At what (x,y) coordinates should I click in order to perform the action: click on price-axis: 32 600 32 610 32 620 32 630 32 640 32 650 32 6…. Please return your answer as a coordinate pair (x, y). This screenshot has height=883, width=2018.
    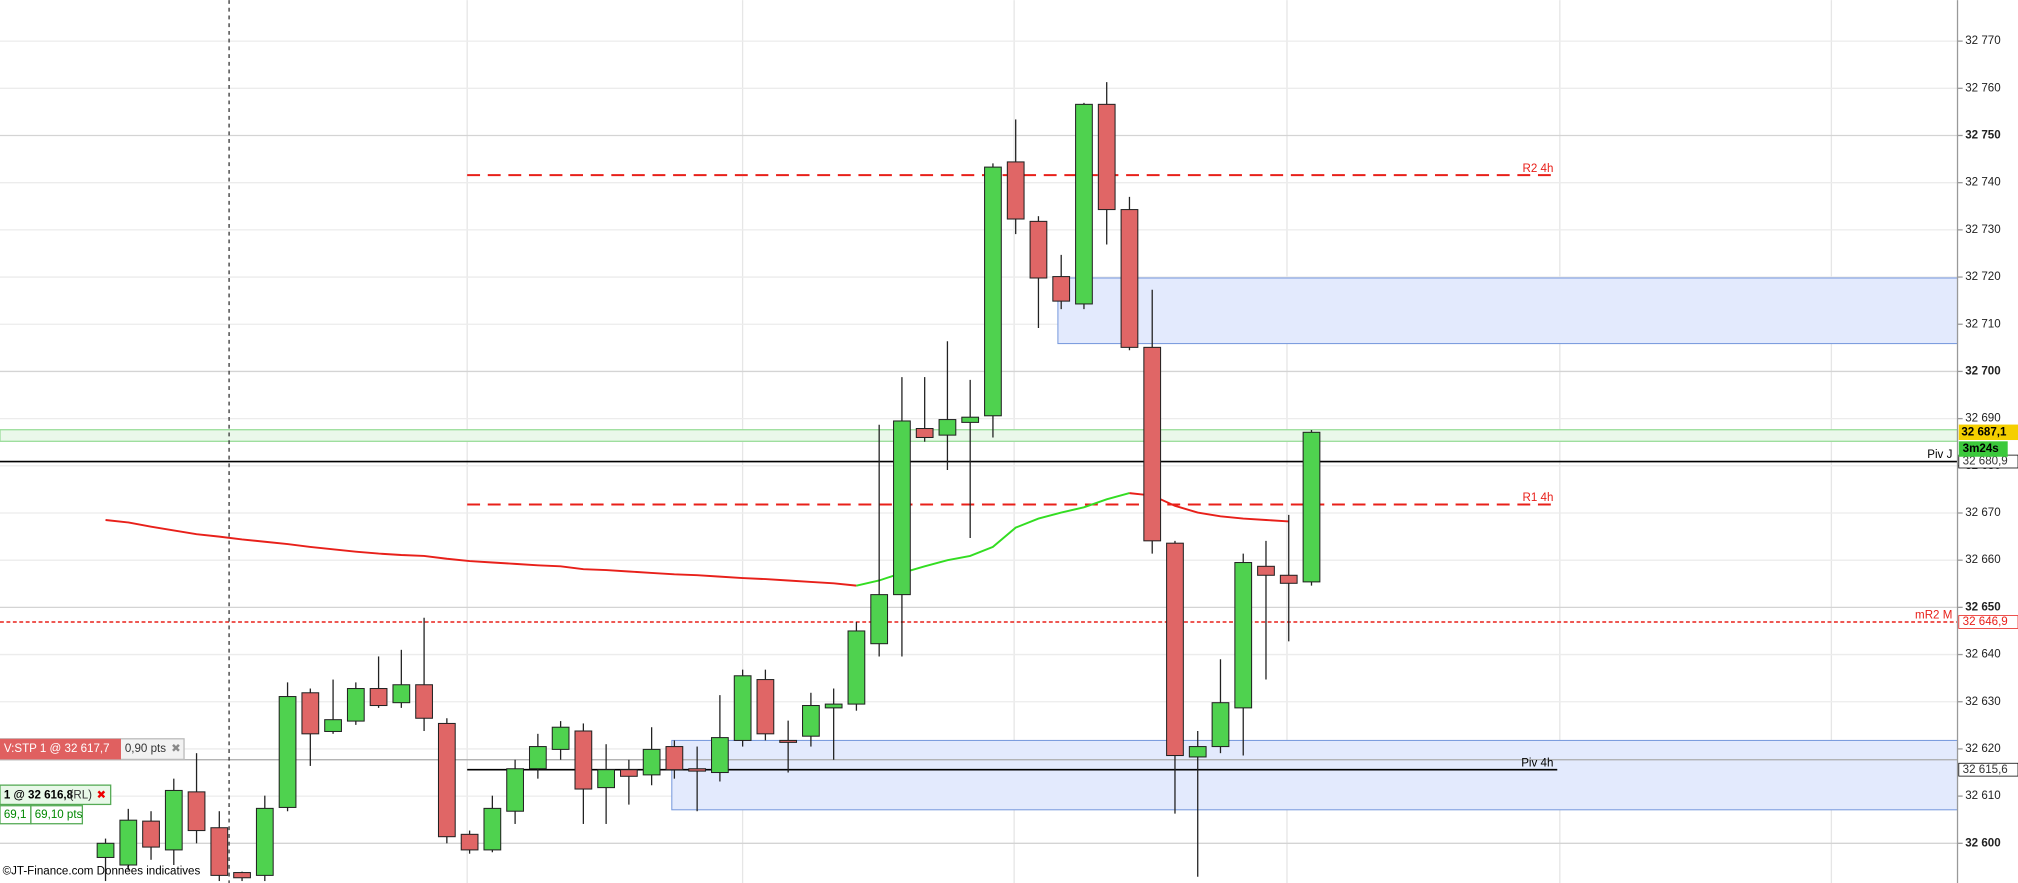
    Looking at the image, I should click on (1987, 442).